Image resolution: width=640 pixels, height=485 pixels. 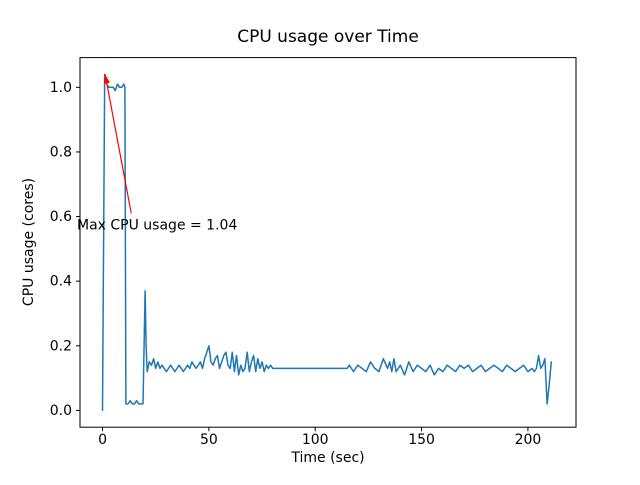 I want to click on y-tick-label: 0.8, so click(x=61, y=152).